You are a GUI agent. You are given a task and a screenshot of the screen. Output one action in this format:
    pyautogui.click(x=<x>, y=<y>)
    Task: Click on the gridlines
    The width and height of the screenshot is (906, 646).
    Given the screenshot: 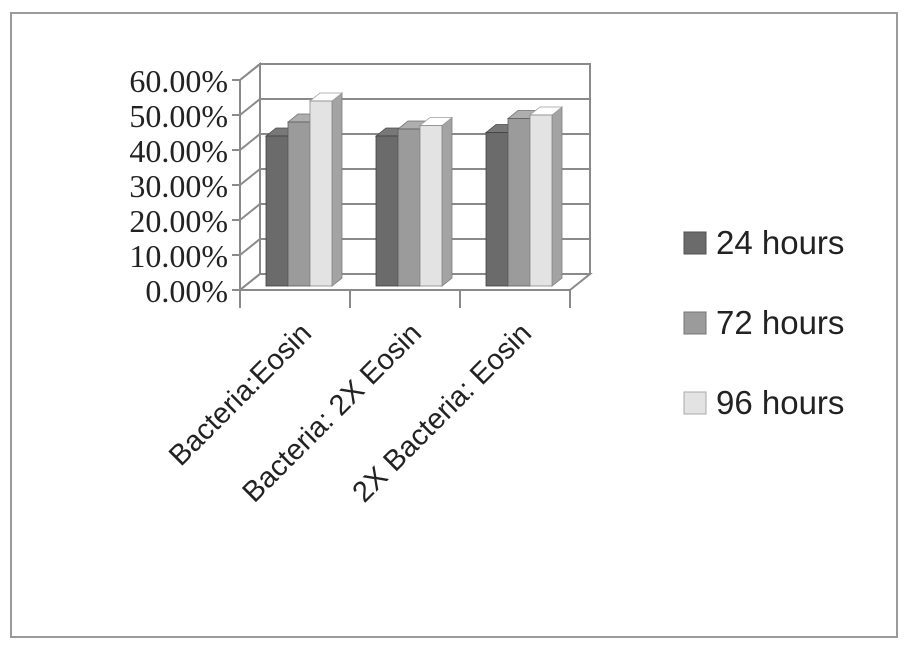 What is the action you would take?
    pyautogui.click(x=411, y=177)
    